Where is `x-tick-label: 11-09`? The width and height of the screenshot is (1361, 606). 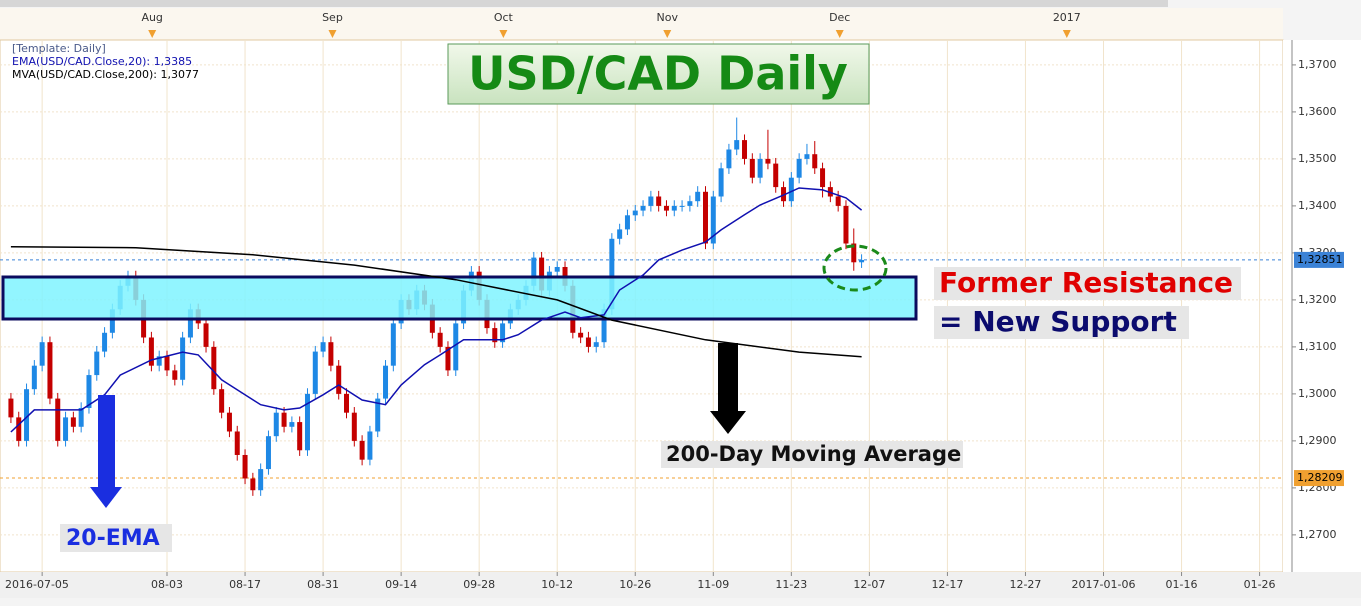 x-tick-label: 11-09 is located at coordinates (713, 584).